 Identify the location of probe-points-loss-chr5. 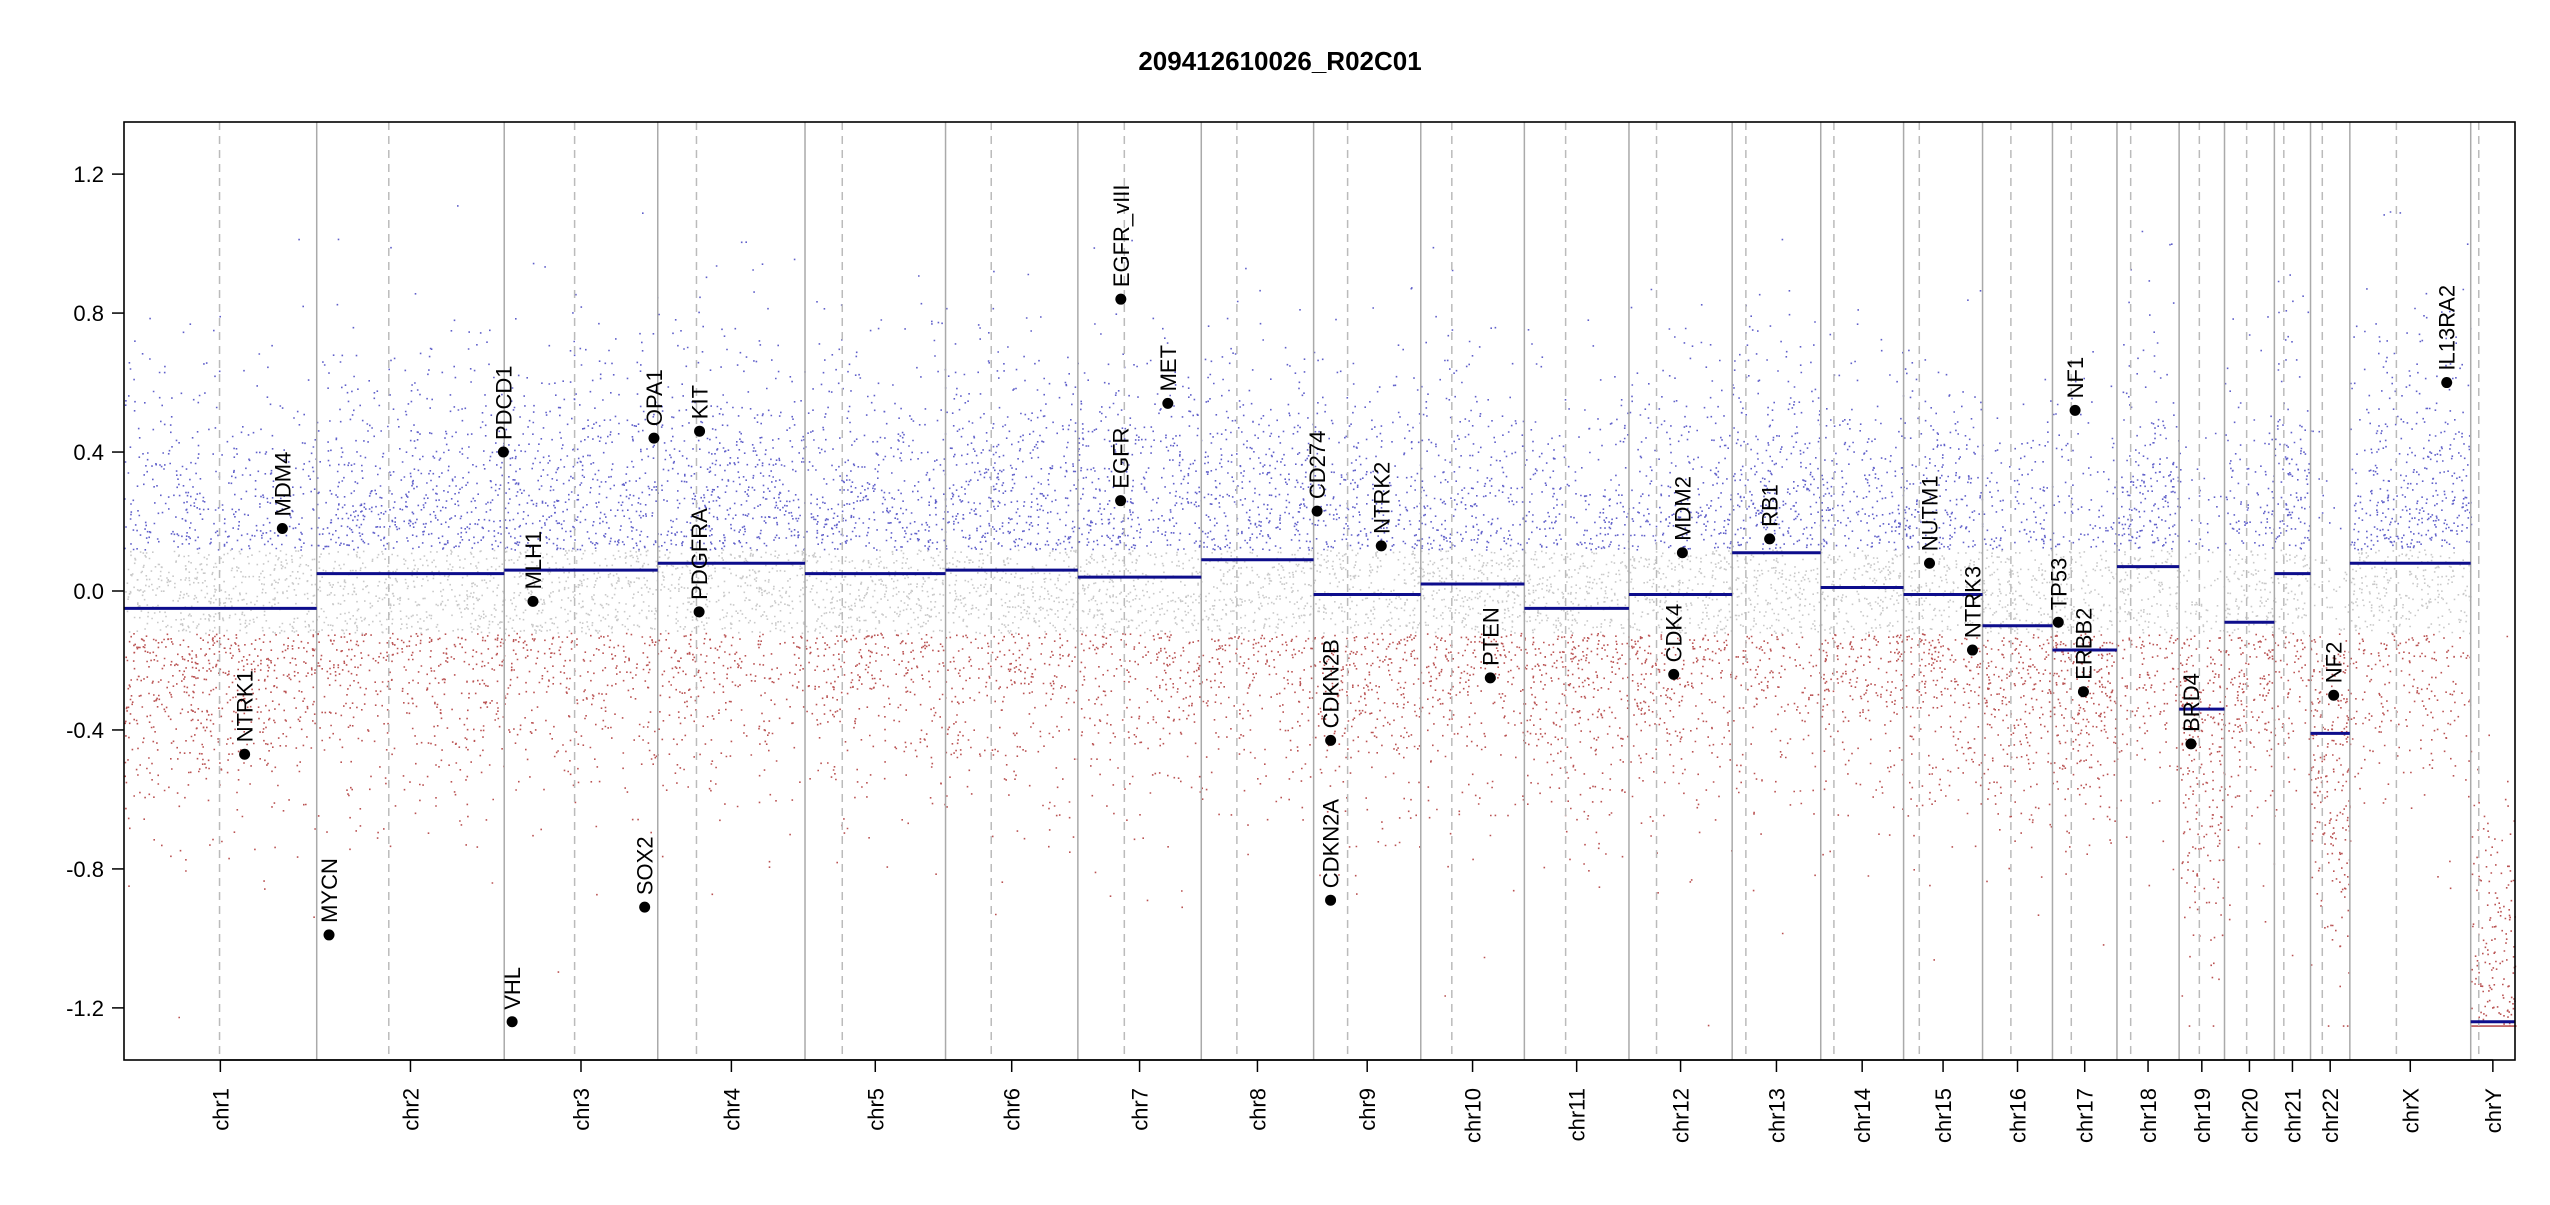
(876, 753).